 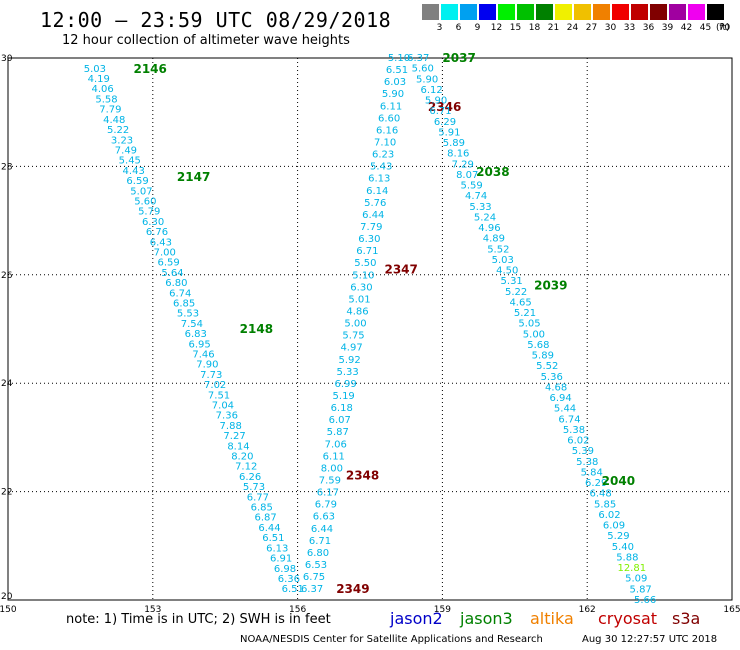 I want to click on time-label: 2347, so click(x=400, y=269).